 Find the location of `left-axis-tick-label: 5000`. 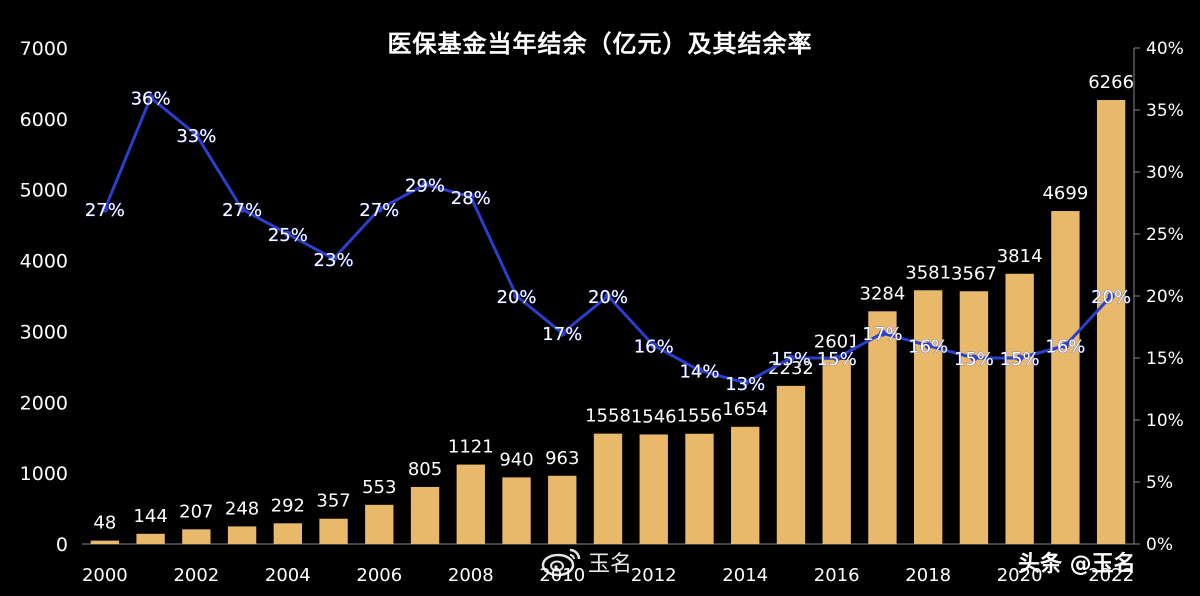

left-axis-tick-label: 5000 is located at coordinates (44, 191).